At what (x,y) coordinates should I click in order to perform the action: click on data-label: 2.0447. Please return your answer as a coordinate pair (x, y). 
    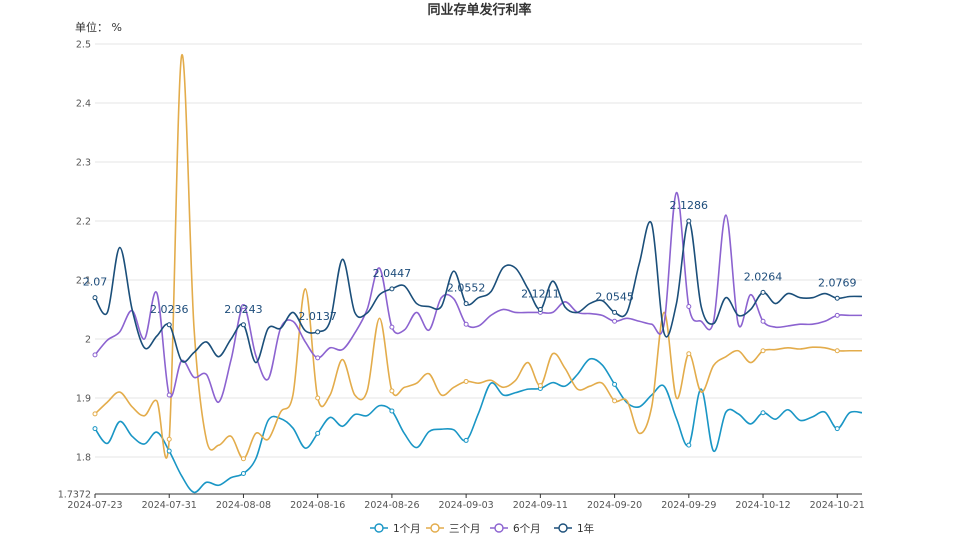
    Looking at the image, I should click on (392, 273).